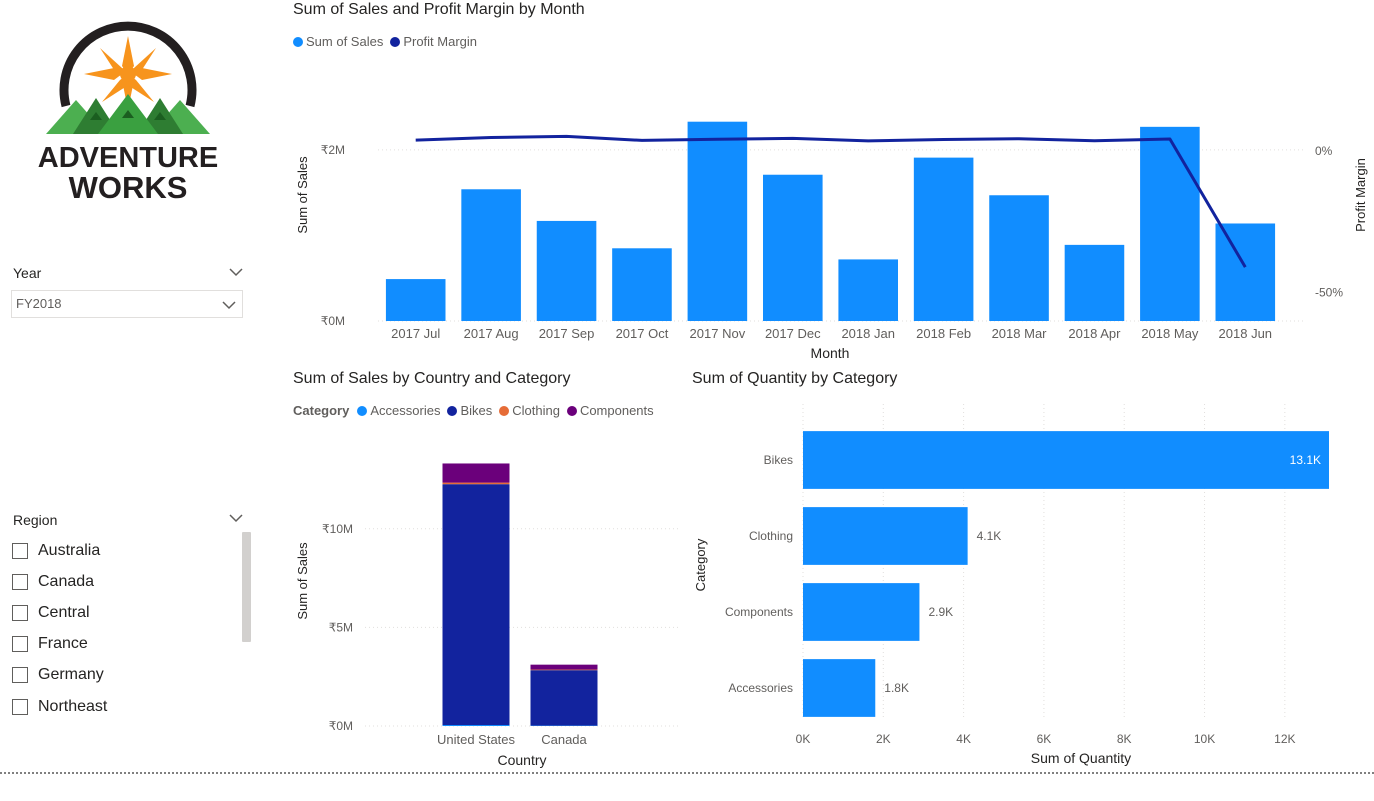  I want to click on region-item-germany: Germany, so click(126, 675).